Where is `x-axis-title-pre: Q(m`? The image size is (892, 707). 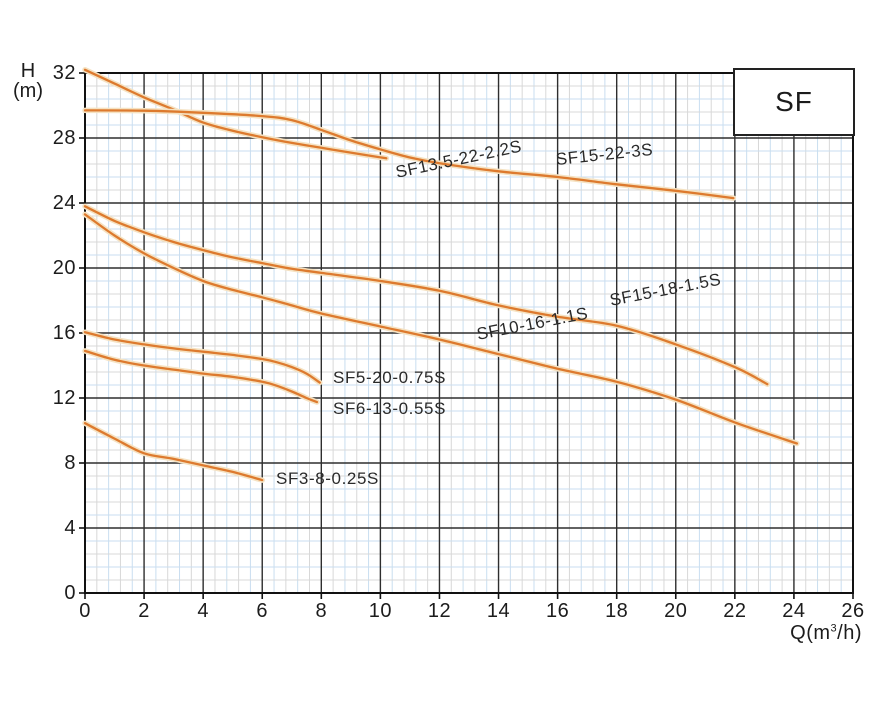
x-axis-title-pre: Q(m is located at coordinates (810, 633).